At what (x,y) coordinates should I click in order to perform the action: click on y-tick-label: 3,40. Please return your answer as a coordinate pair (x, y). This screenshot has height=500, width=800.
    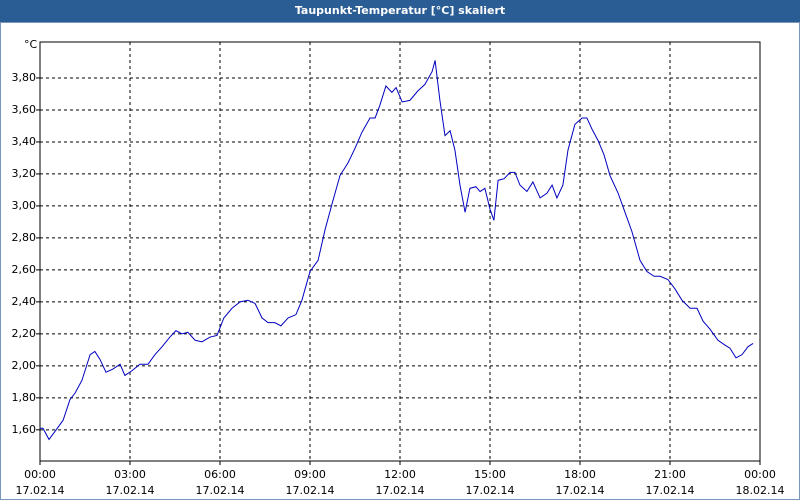
    Looking at the image, I should click on (24, 141).